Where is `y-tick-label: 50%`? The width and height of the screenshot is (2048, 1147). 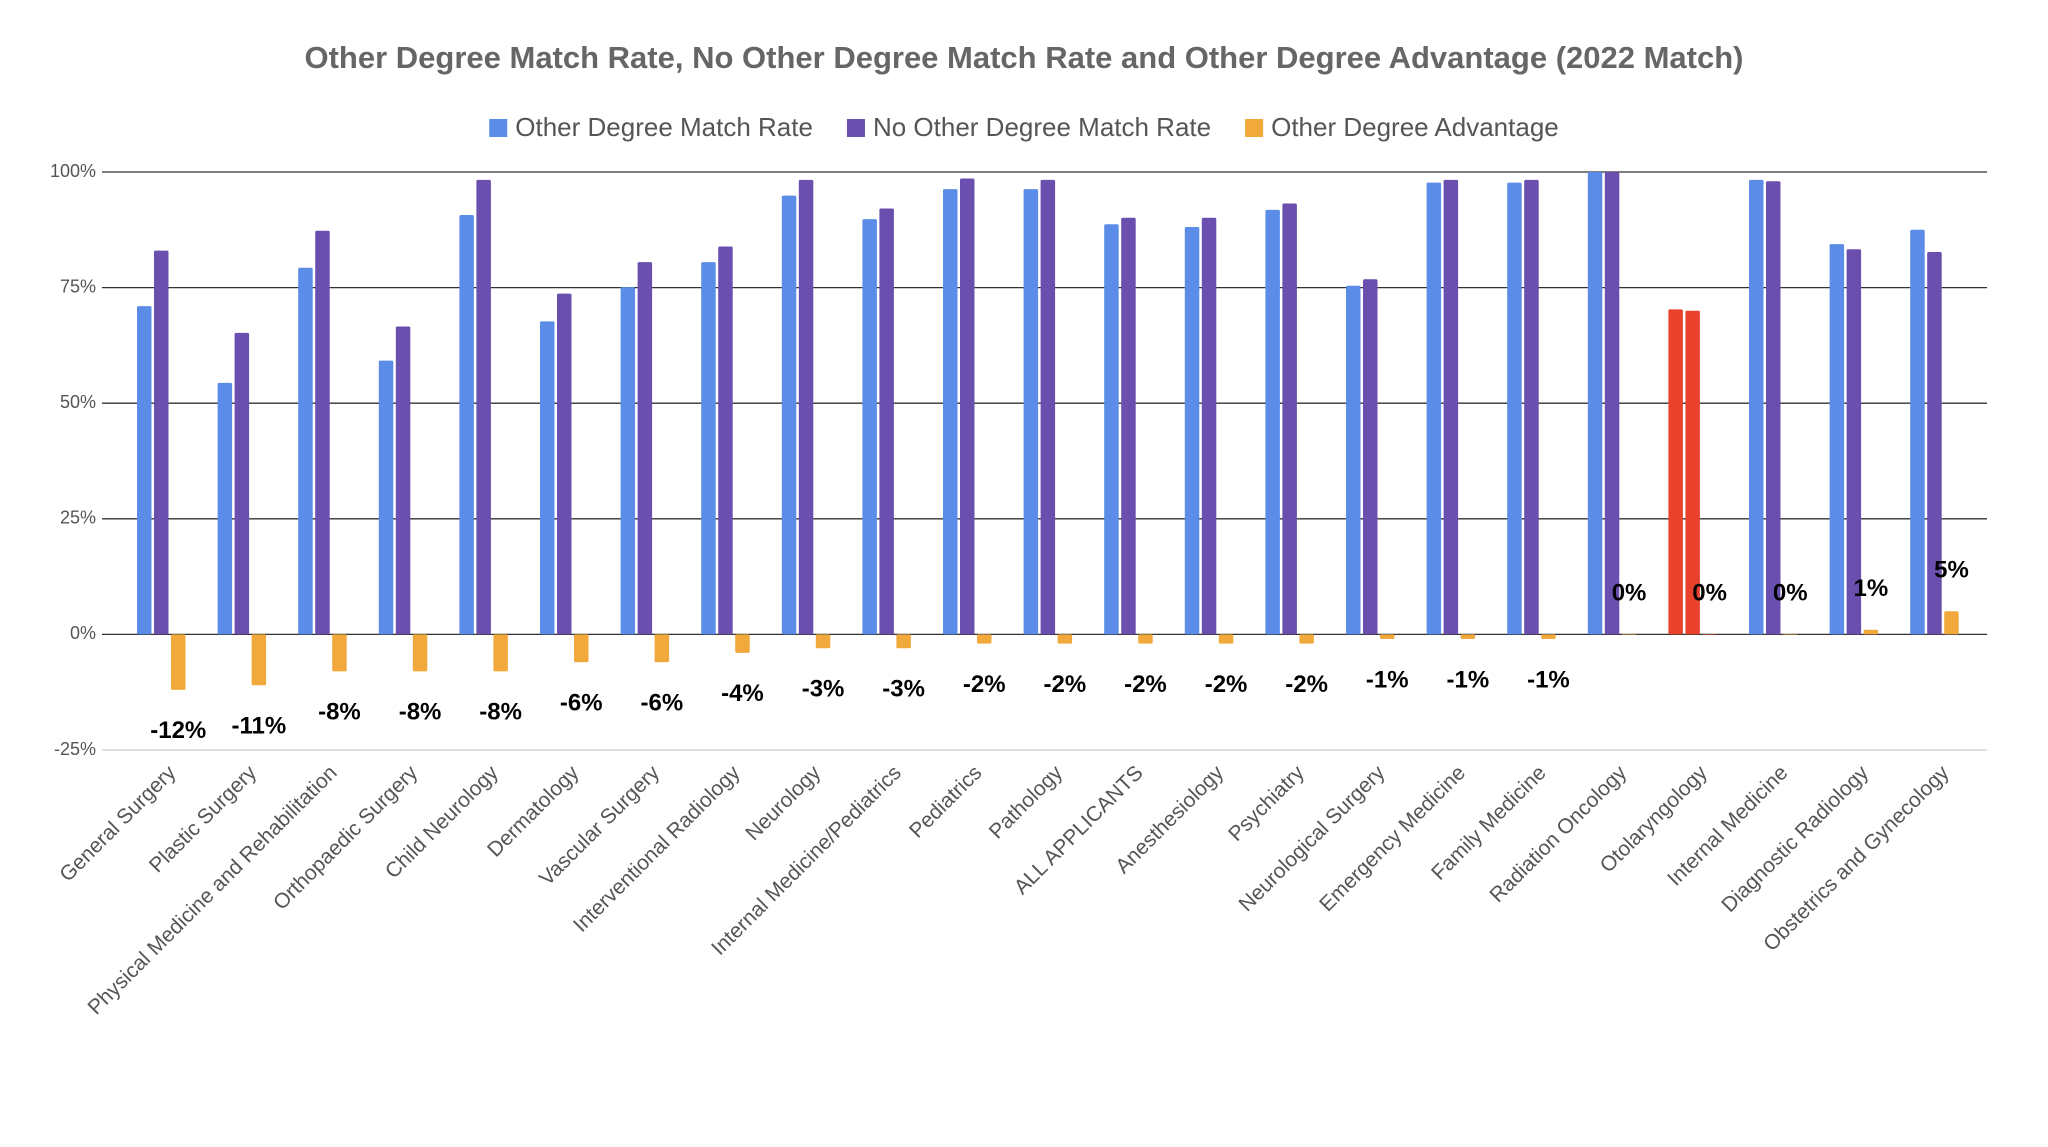
y-tick-label: 50% is located at coordinates (78, 402).